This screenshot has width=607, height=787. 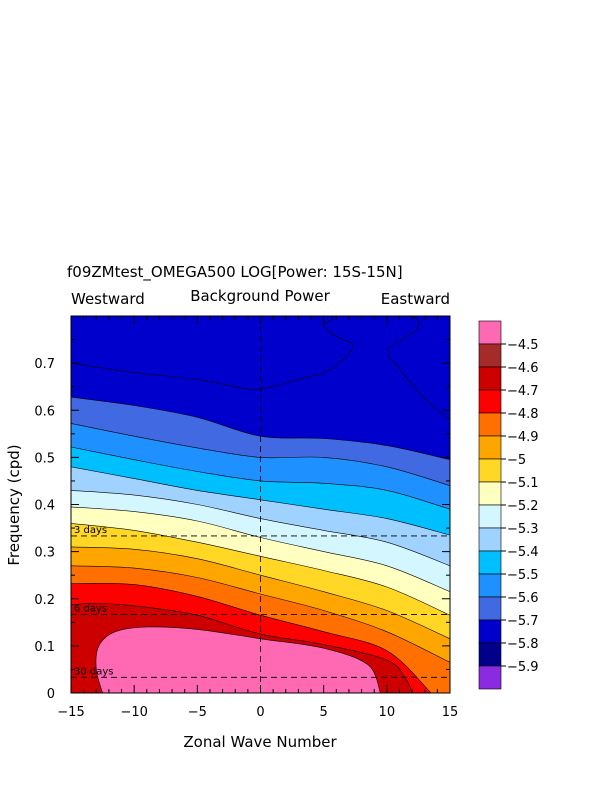 I want to click on x-tick-label: 0, so click(x=260, y=712).